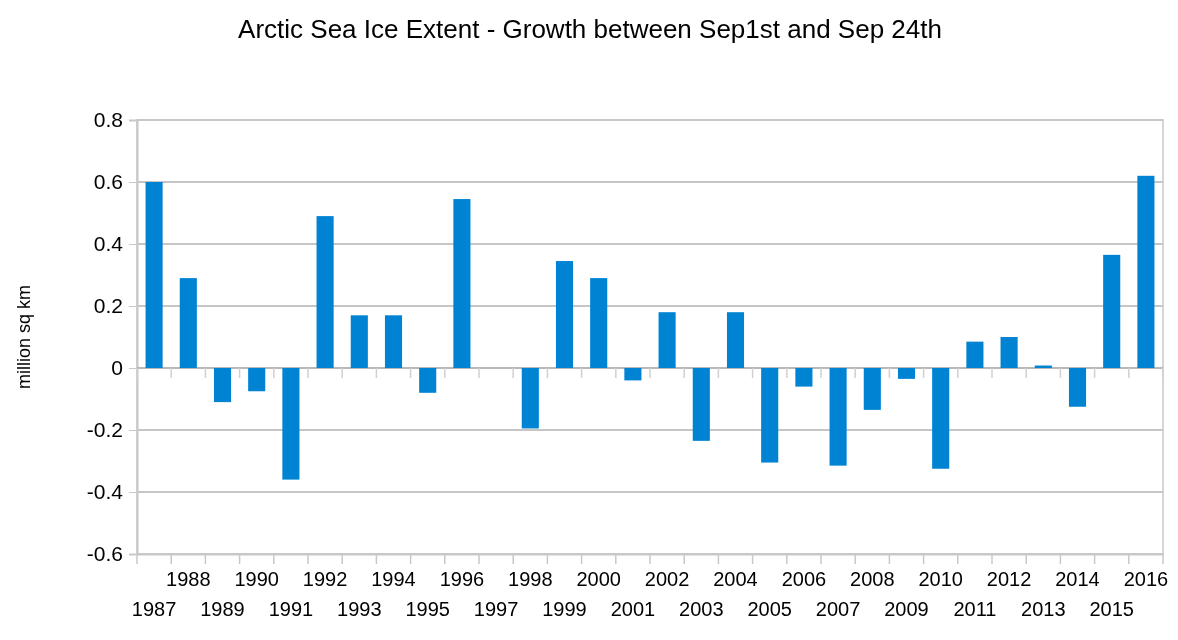 Image resolution: width=1178 pixels, height=640 pixels. Describe the element at coordinates (590, 29) in the screenshot. I see `chart-title: Arctic Sea Ice Extent - Growth between Sep1st and Sep 24th` at that location.